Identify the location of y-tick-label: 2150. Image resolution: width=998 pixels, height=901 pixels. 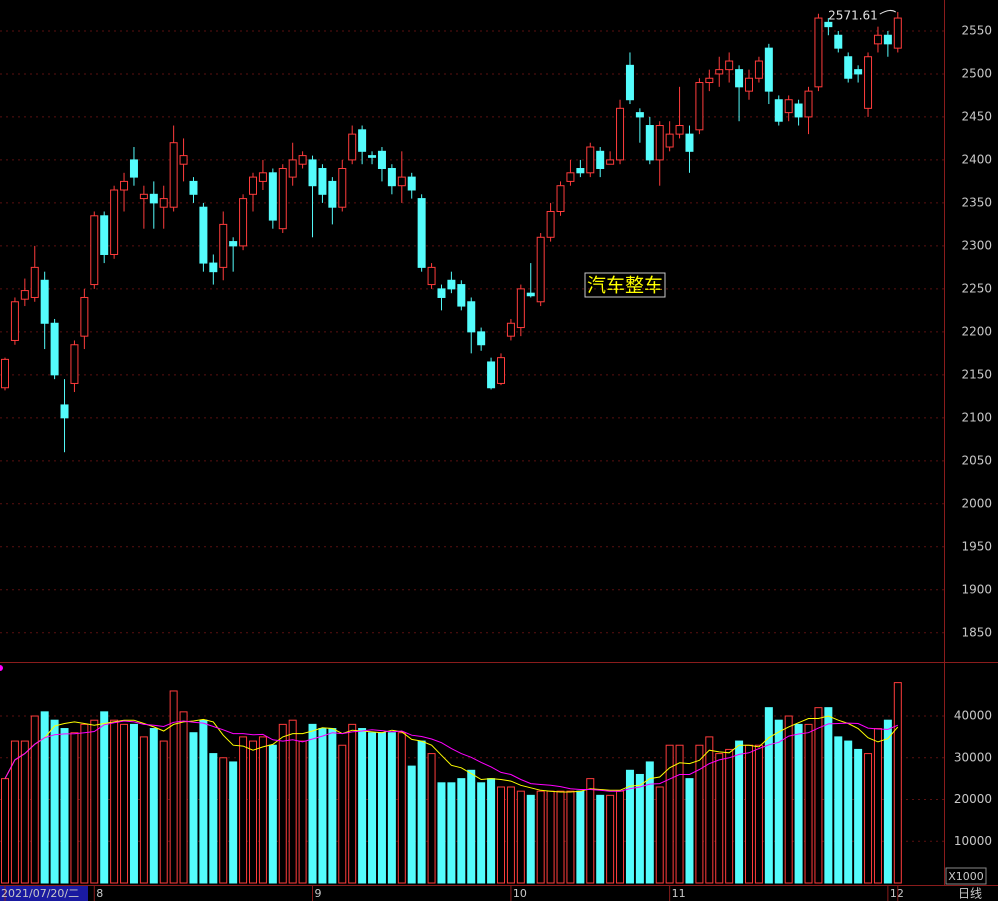
(976, 374).